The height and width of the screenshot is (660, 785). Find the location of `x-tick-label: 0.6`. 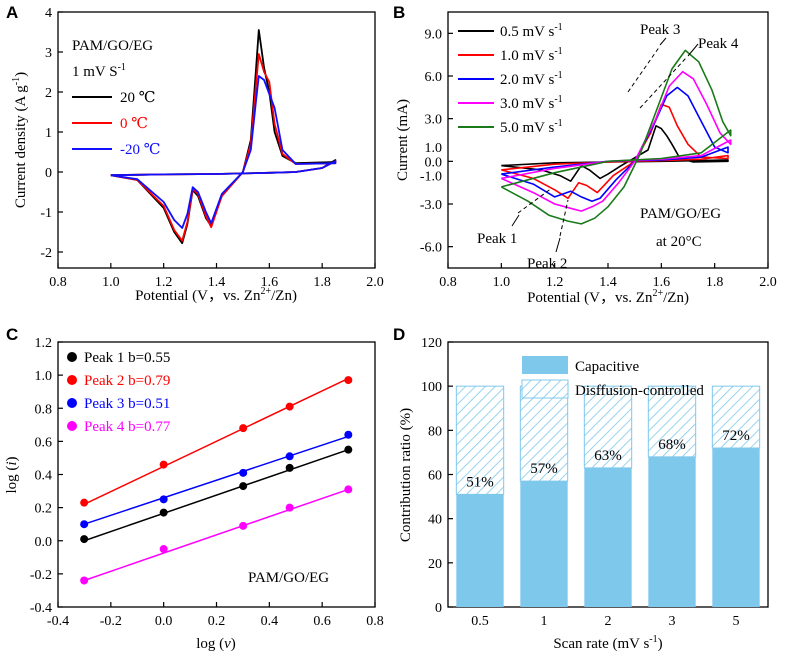

x-tick-label: 0.6 is located at coordinates (322, 621).